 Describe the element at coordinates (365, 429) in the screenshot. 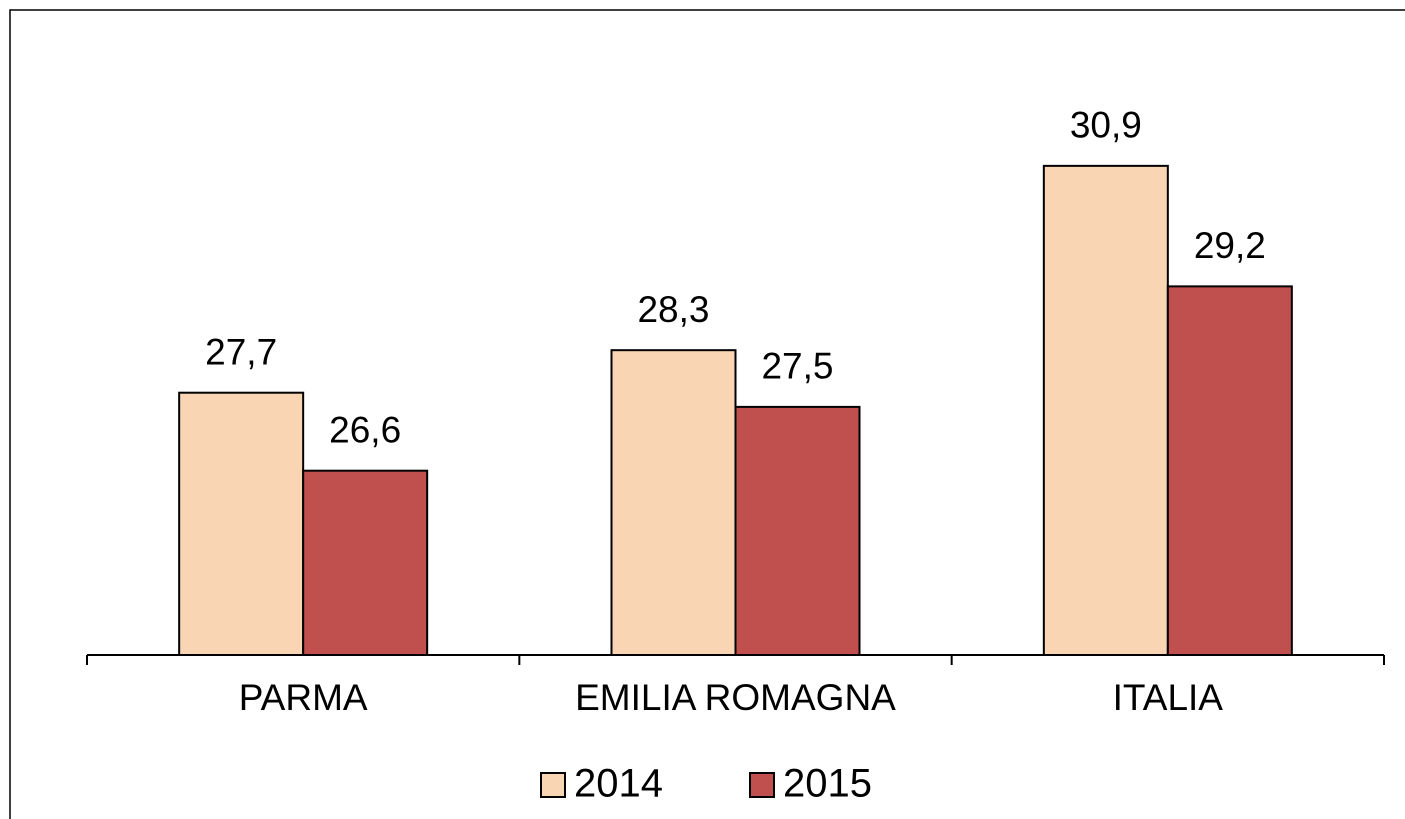

I see `data-label: 26,6` at that location.